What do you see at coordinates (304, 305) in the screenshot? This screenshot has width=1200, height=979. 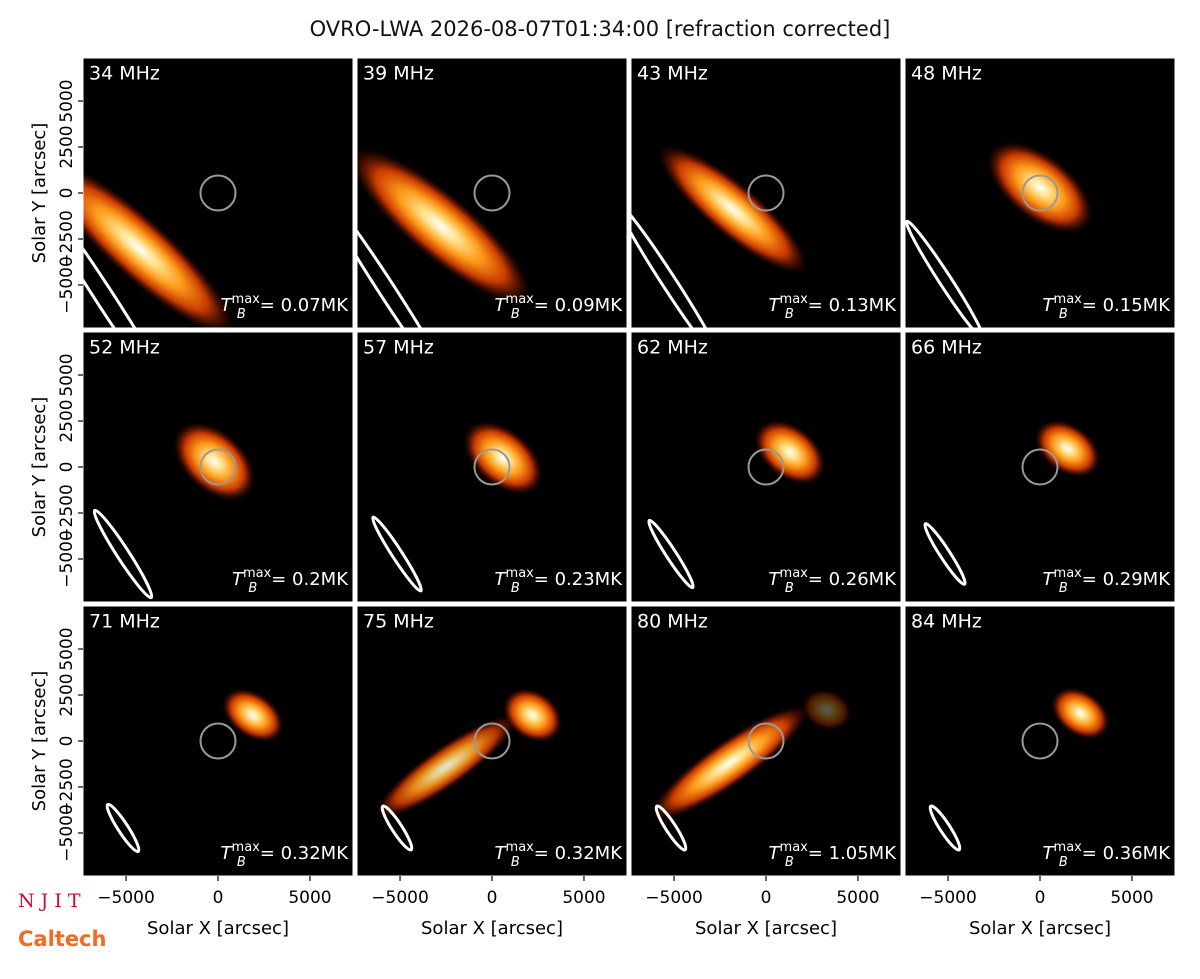 I see `tb-value: = 0.07MK` at bounding box center [304, 305].